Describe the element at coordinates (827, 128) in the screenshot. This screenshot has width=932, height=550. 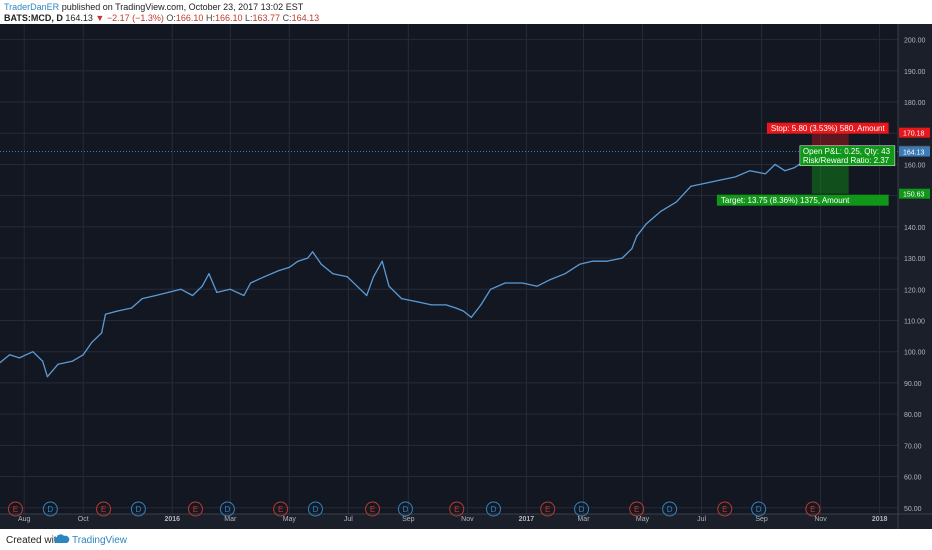
I see `stop-label-box` at that location.